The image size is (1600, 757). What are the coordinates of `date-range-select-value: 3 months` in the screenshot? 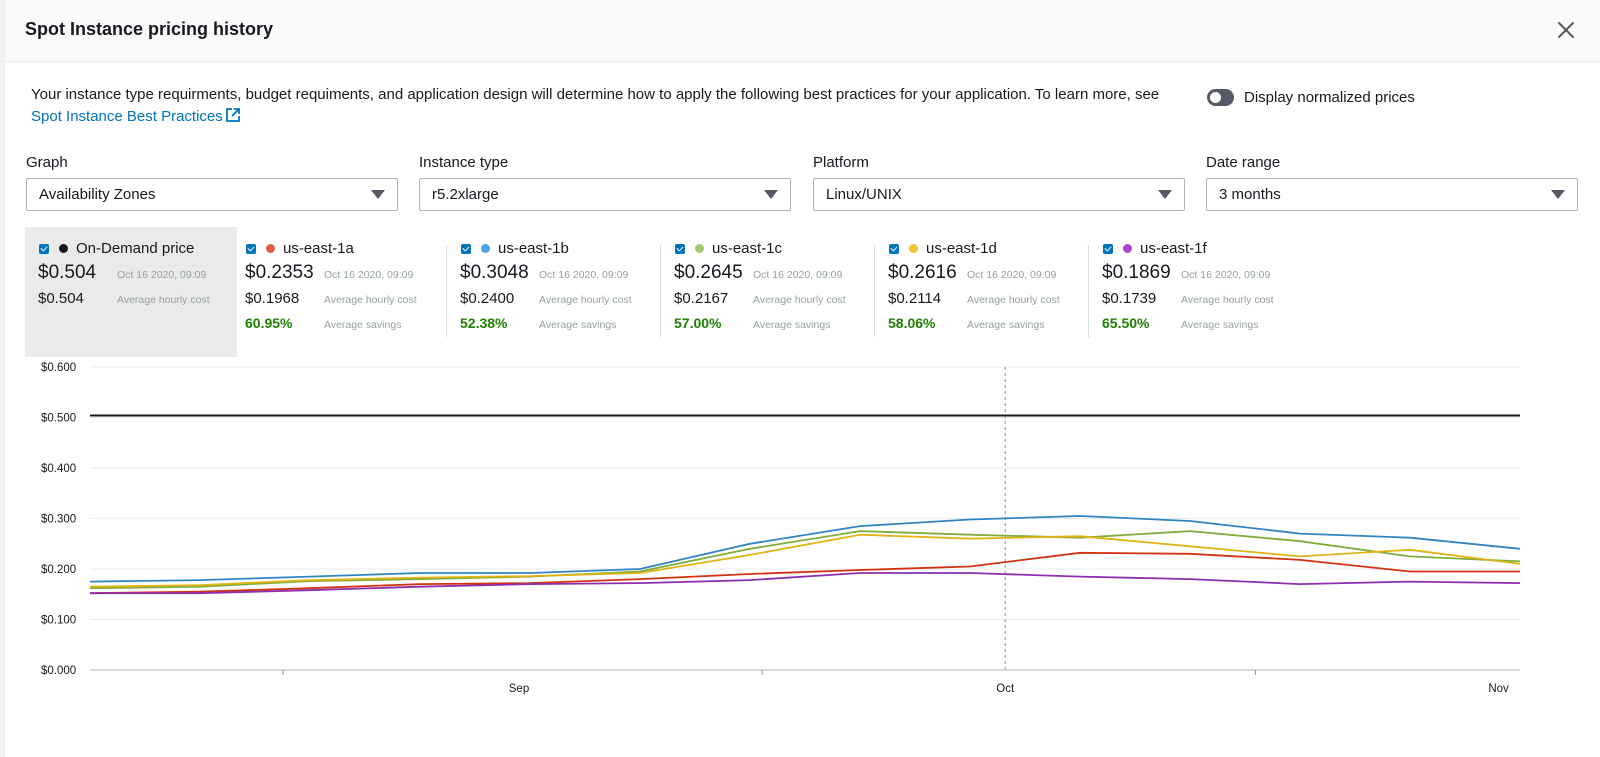 It's located at (1250, 194).